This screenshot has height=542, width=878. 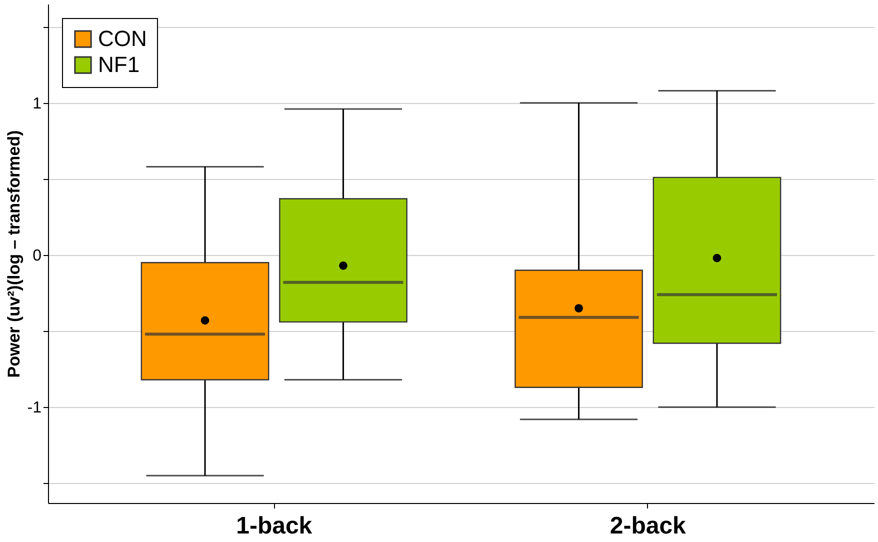 What do you see at coordinates (37, 256) in the screenshot?
I see `y-tick-label: 0` at bounding box center [37, 256].